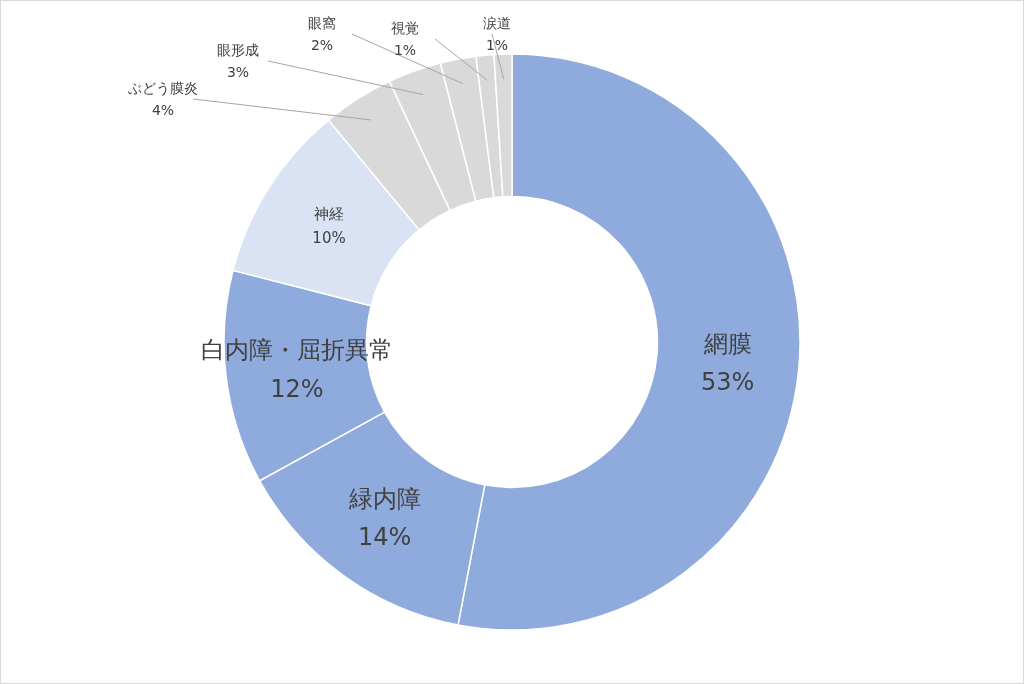  I want to click on data-label: 4%, so click(163, 110).